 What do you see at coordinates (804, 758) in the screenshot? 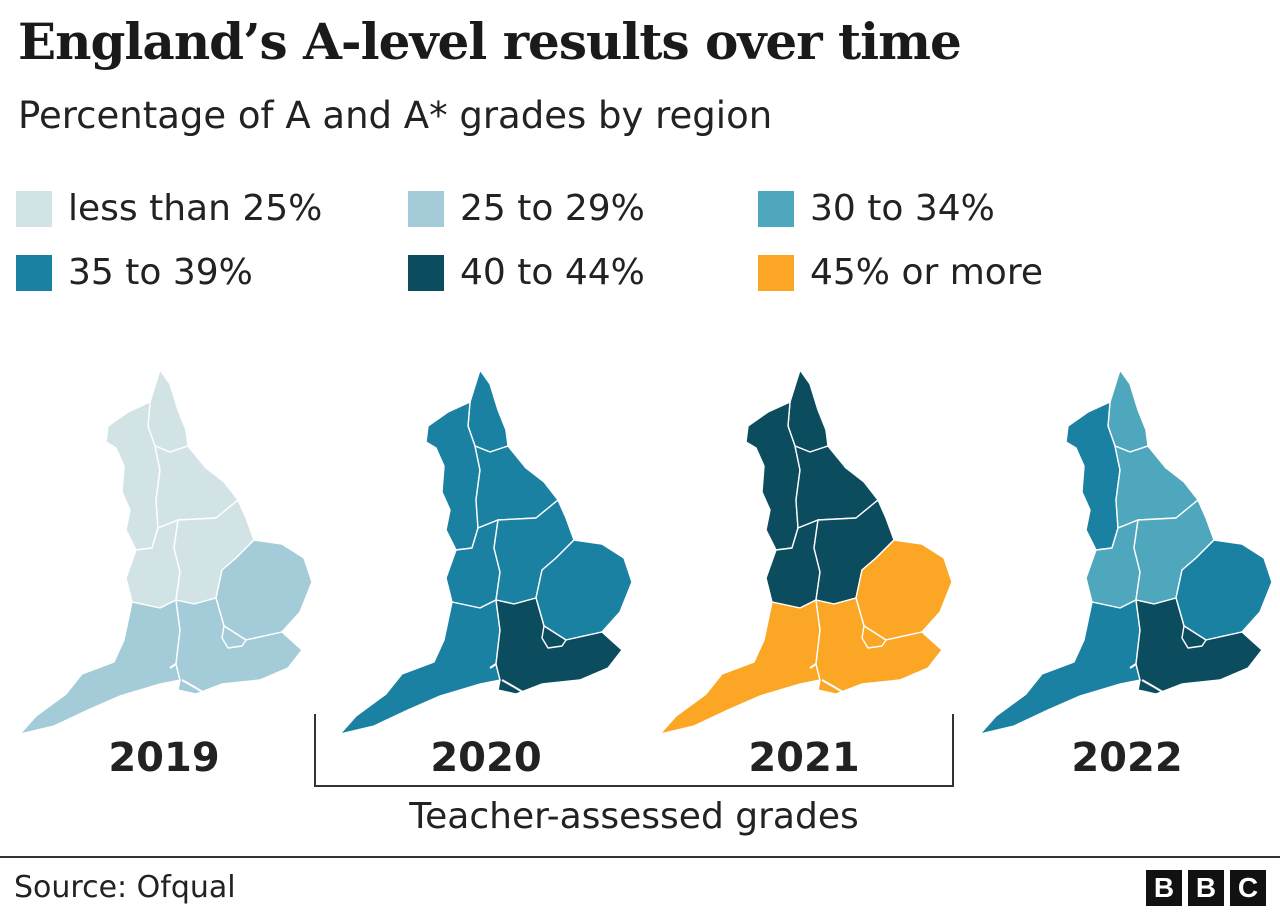
I see `year-label-2021: 2021` at bounding box center [804, 758].